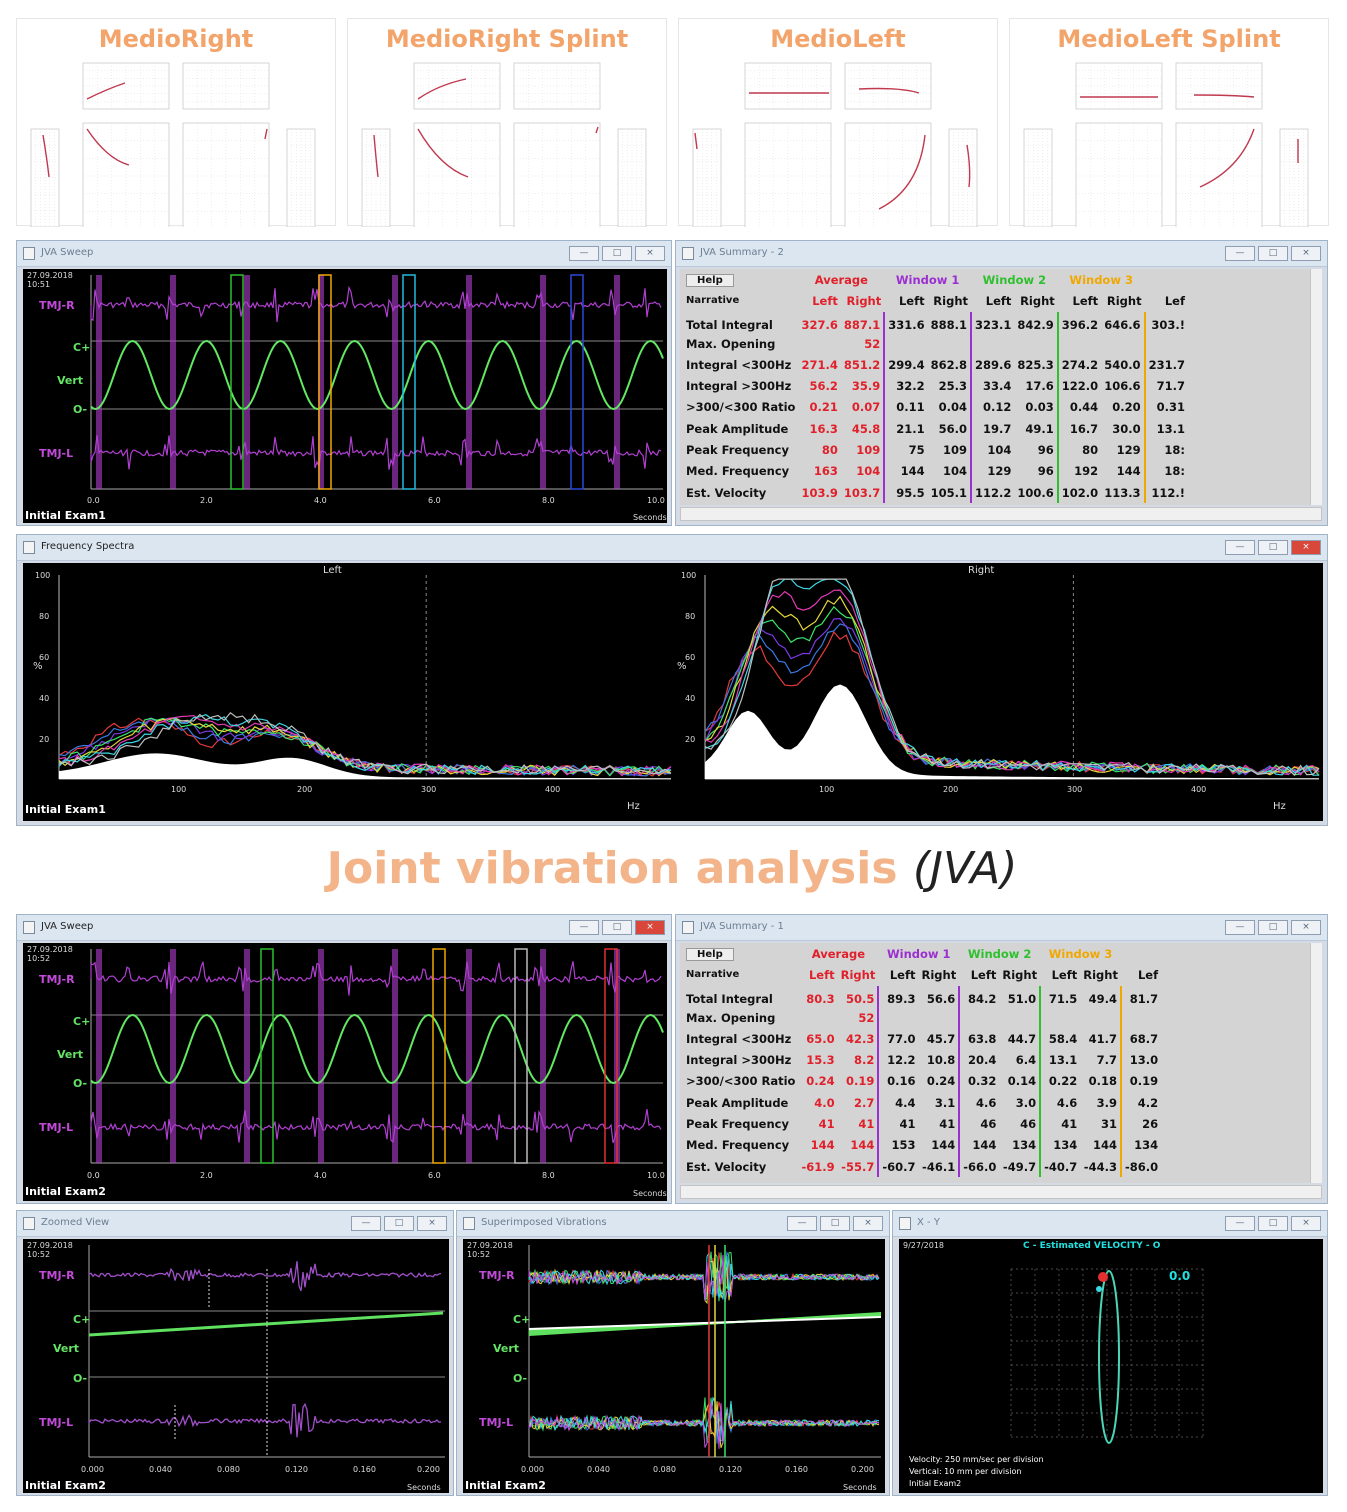 The image size is (1347, 1512). Describe the element at coordinates (739, 1038) in the screenshot. I see `row-label: Integral <300Hz` at that location.